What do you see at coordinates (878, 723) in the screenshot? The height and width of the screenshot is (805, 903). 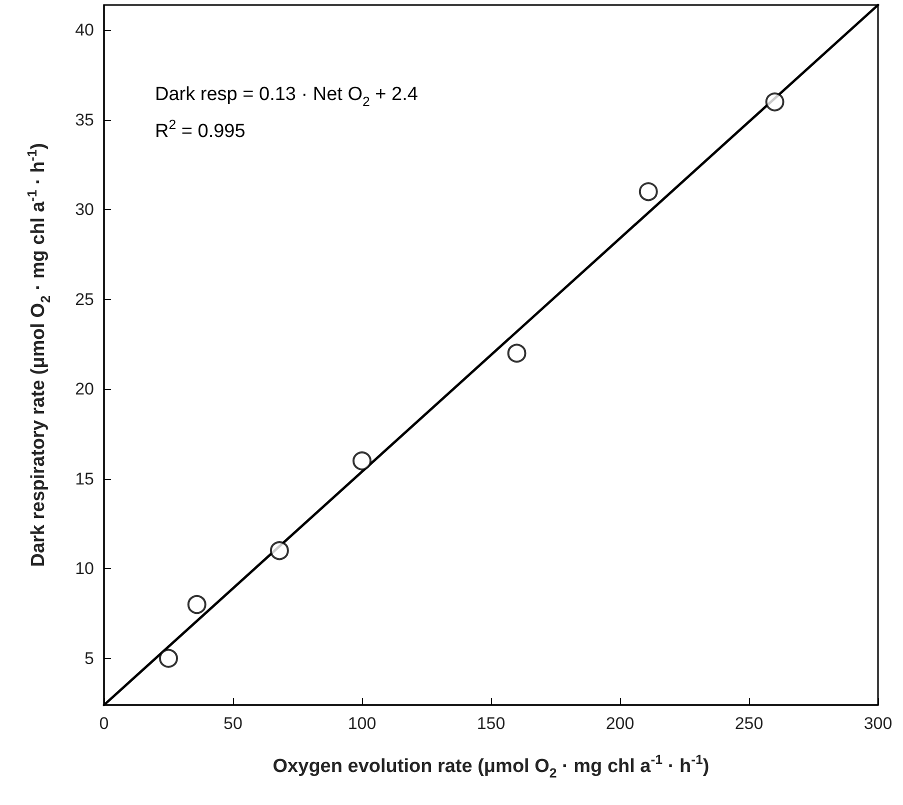 I see `x-tick-label: 300` at bounding box center [878, 723].